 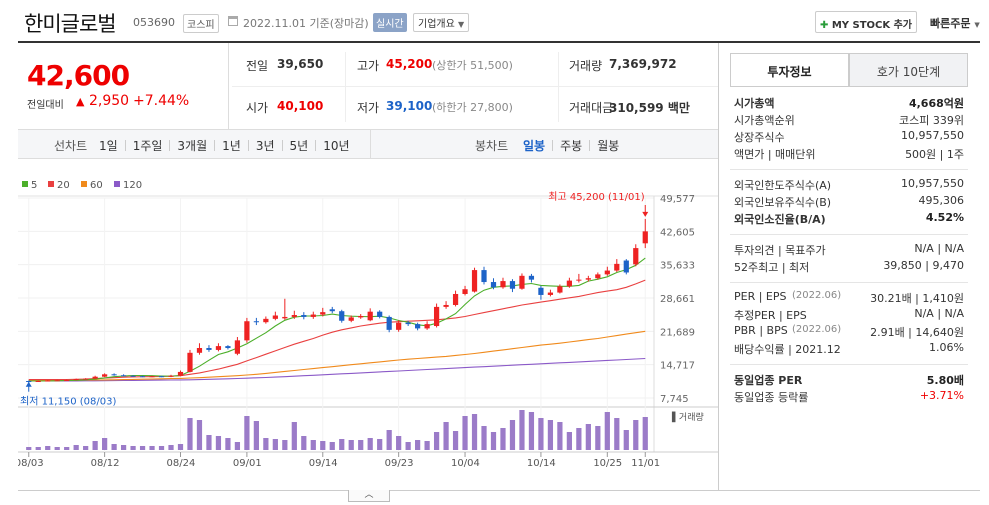 I want to click on info-label: PBR | BPS, so click(x=761, y=330).